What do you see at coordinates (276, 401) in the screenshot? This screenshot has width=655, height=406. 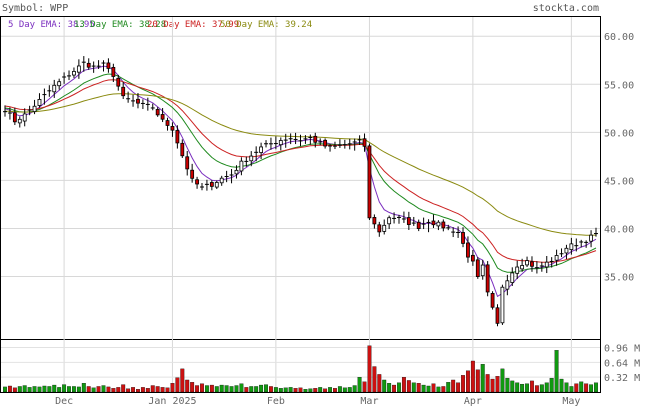 I see `date-tick-label: Feb` at bounding box center [276, 401].